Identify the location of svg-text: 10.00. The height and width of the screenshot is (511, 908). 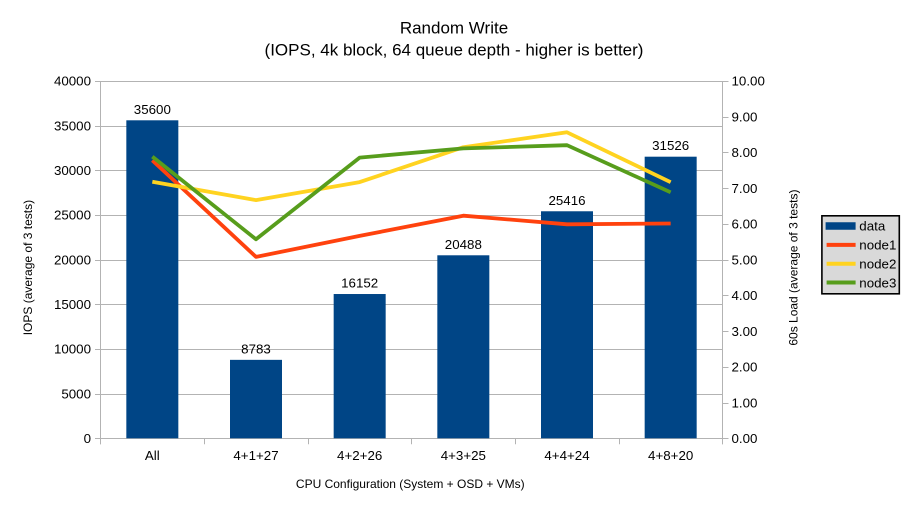
(748, 81).